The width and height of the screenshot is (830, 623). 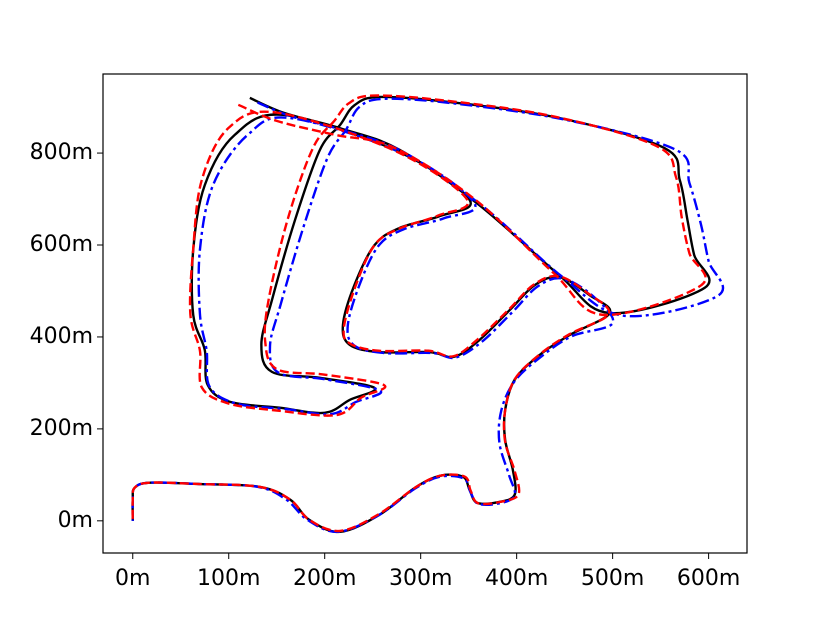 I want to click on x-tick-label: 500m, so click(x=612, y=578).